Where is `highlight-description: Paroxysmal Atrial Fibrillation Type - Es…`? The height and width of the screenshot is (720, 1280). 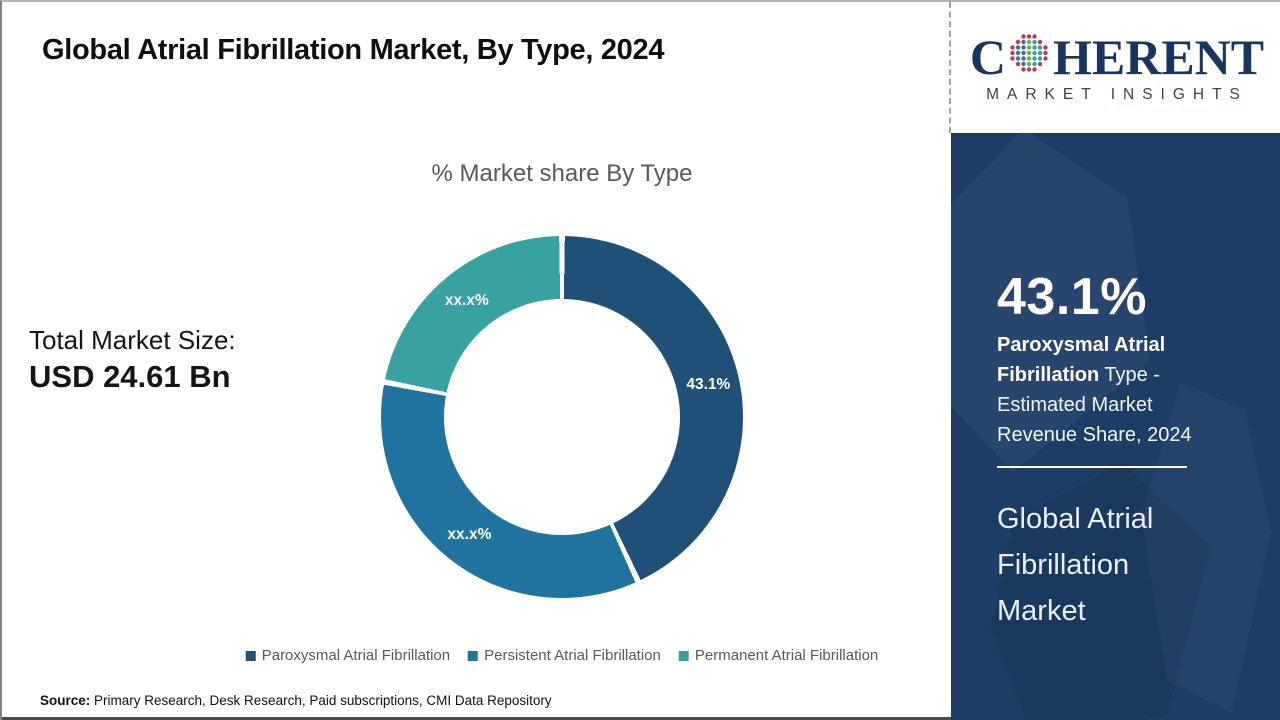
highlight-description: Paroxysmal Atrial Fibrillation Type - Es… is located at coordinates (1108, 390).